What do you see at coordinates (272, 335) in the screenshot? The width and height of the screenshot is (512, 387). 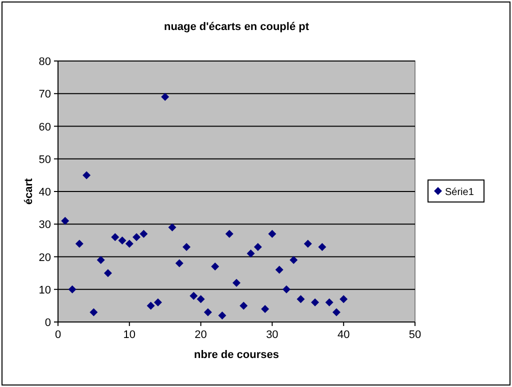 I see `x-tick-label: 30` at bounding box center [272, 335].